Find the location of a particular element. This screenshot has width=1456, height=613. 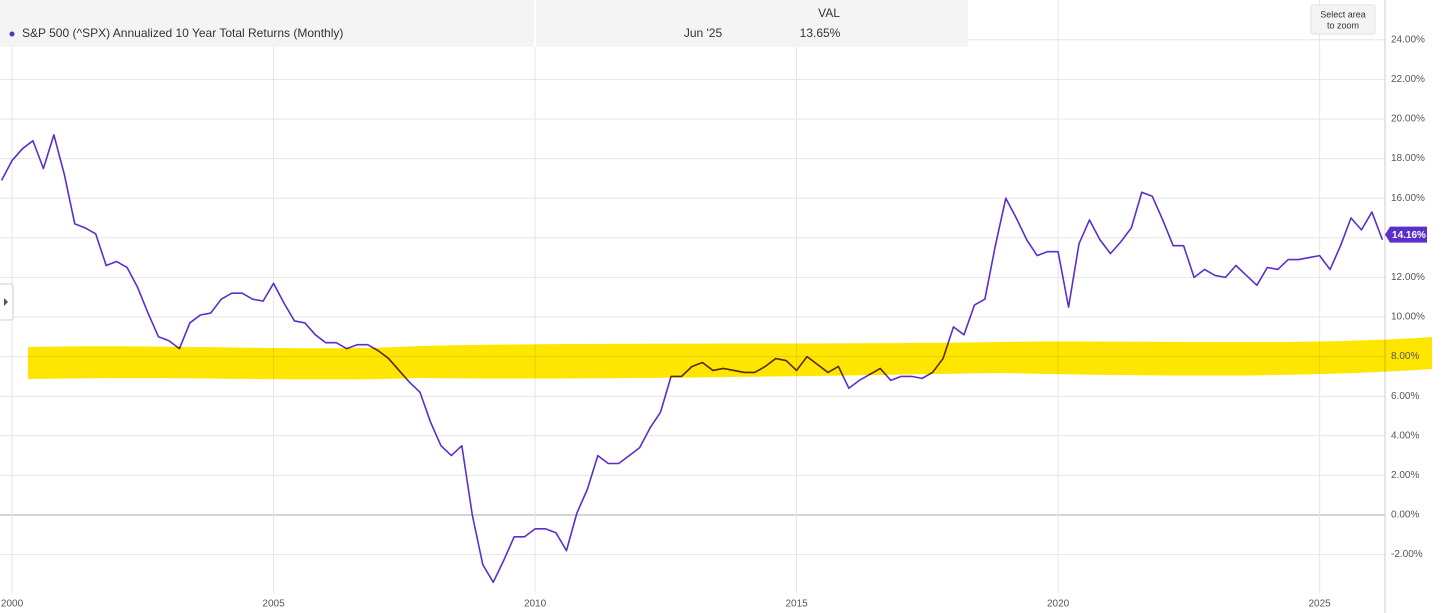

x-tick-label: 2015 is located at coordinates (796, 604).